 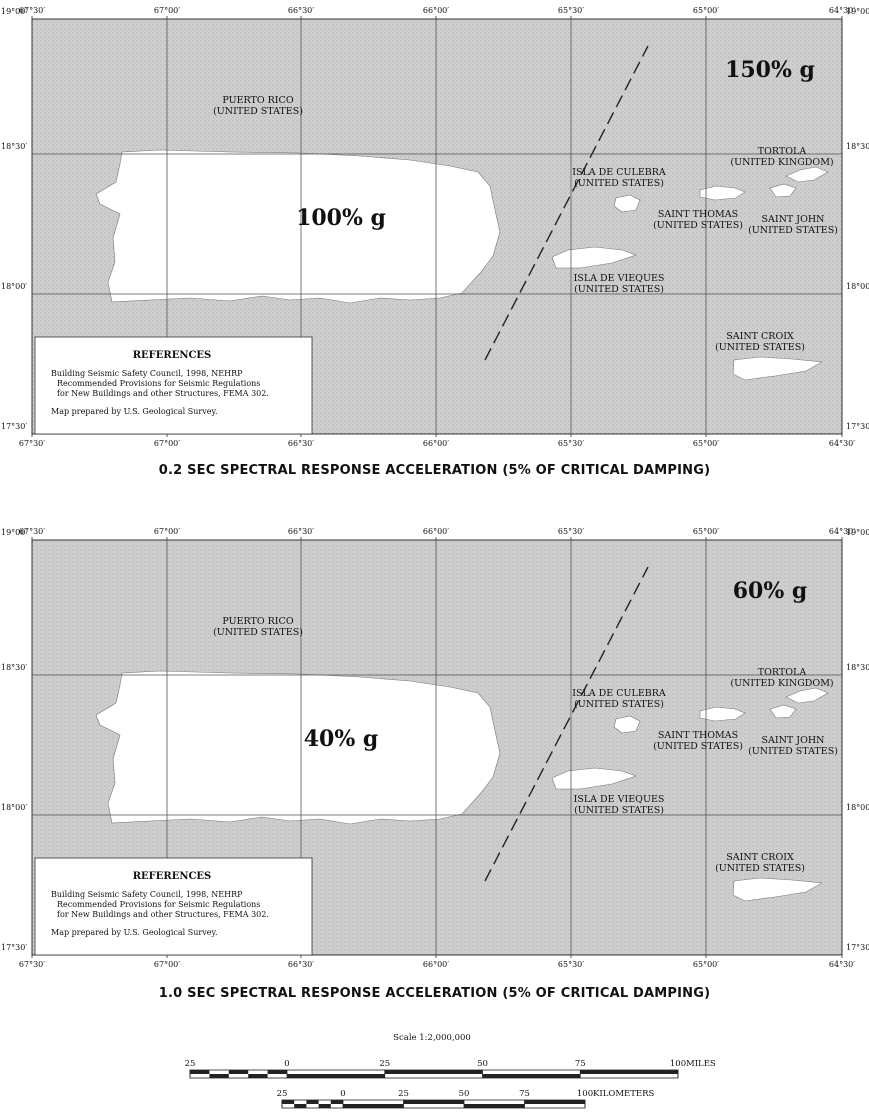 I want to click on scale-kilometers-tick-label: 75, so click(x=524, y=1094).